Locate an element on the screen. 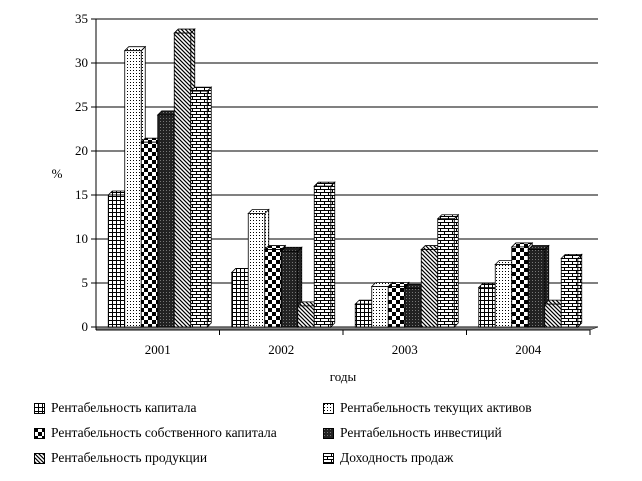 The height and width of the screenshot is (481, 642). legend-item: Рентабельность капитала is located at coordinates (115, 408).